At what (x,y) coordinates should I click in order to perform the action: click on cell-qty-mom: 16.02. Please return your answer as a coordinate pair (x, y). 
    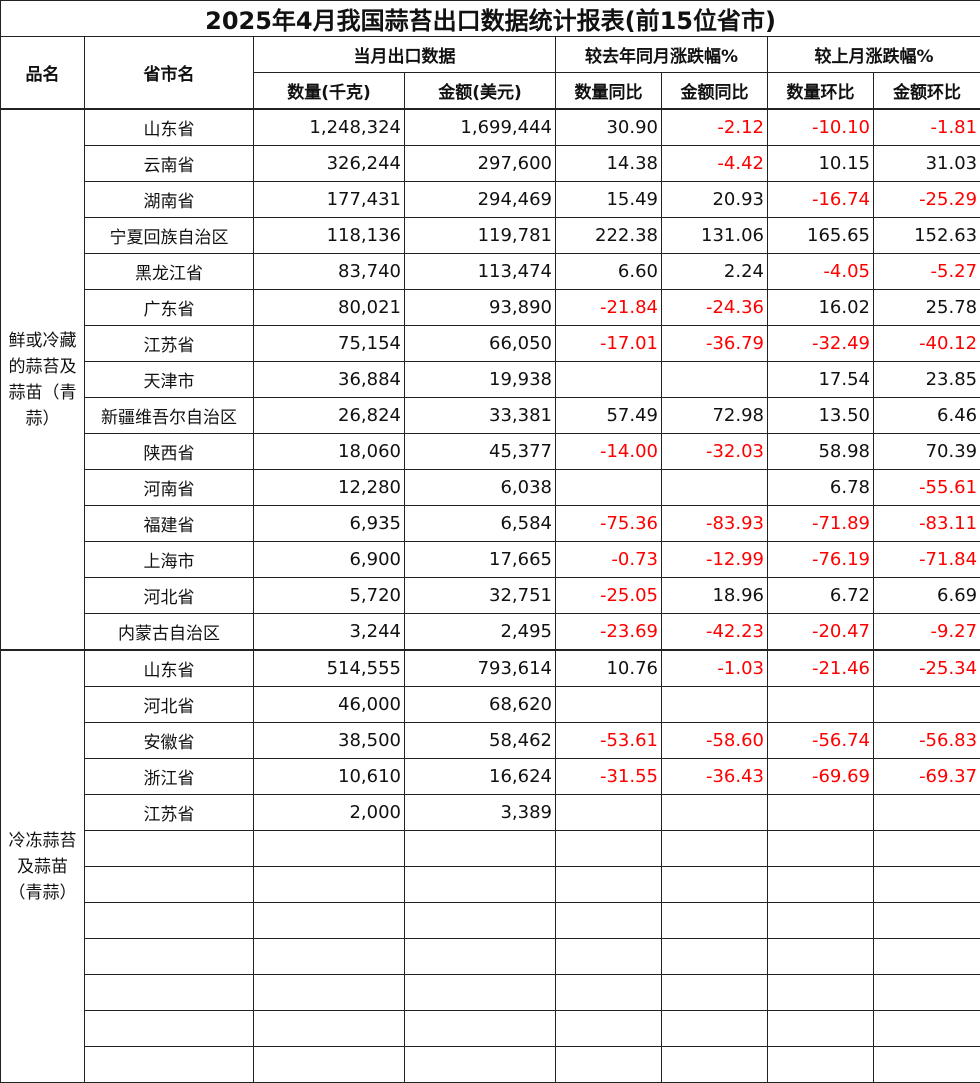
    Looking at the image, I should click on (821, 308).